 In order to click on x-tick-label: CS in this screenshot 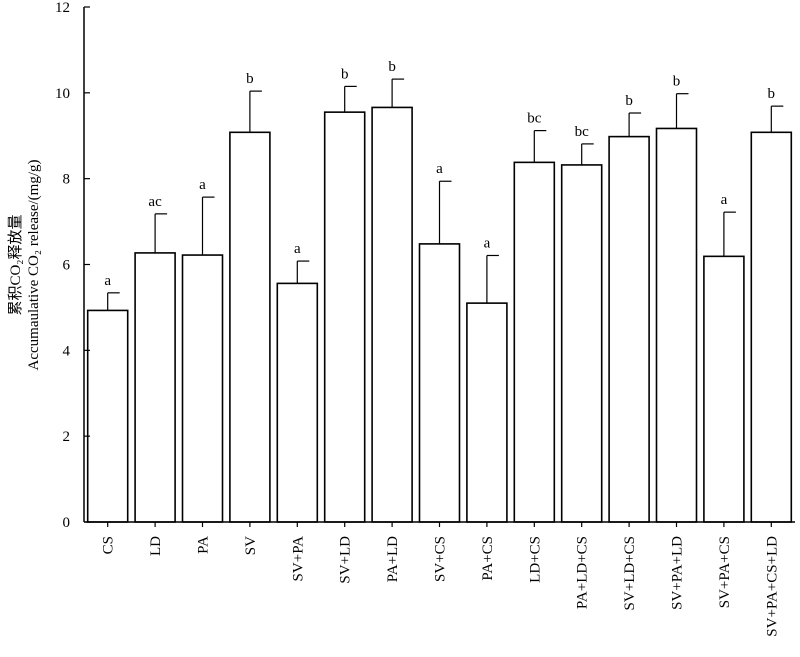, I will do `click(109, 545)`.